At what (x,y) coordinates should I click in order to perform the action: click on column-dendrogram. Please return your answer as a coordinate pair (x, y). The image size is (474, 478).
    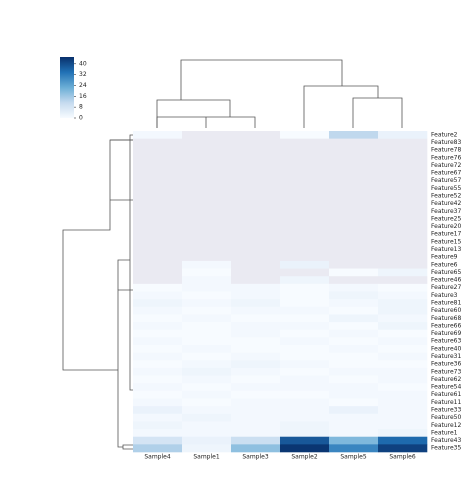
    Looking at the image, I should click on (279, 93).